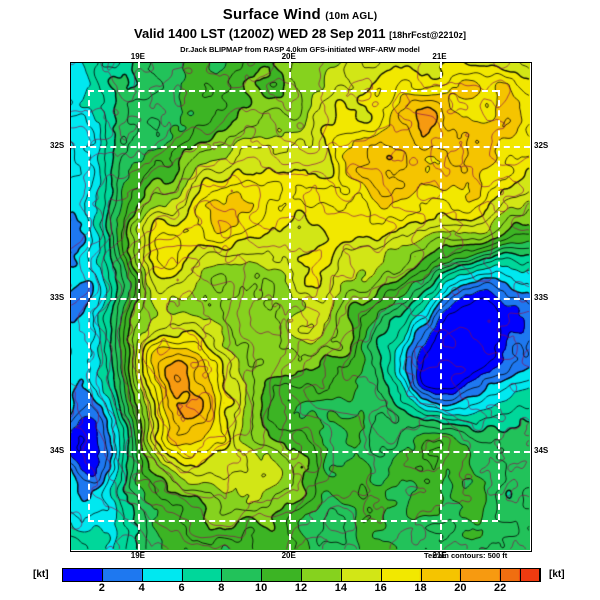 This screenshot has width=600, height=600. Describe the element at coordinates (340, 588) in the screenshot. I see `colorbar-tick-label: 14` at that location.